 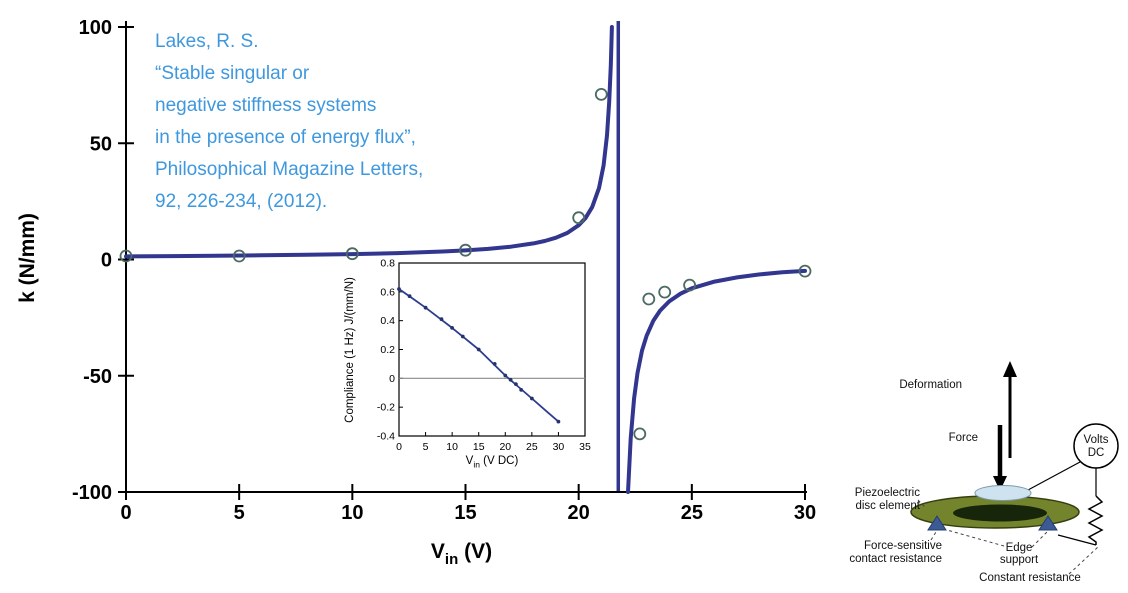 I want to click on volts-dc-source: Volts DC, so click(x=1073, y=459).